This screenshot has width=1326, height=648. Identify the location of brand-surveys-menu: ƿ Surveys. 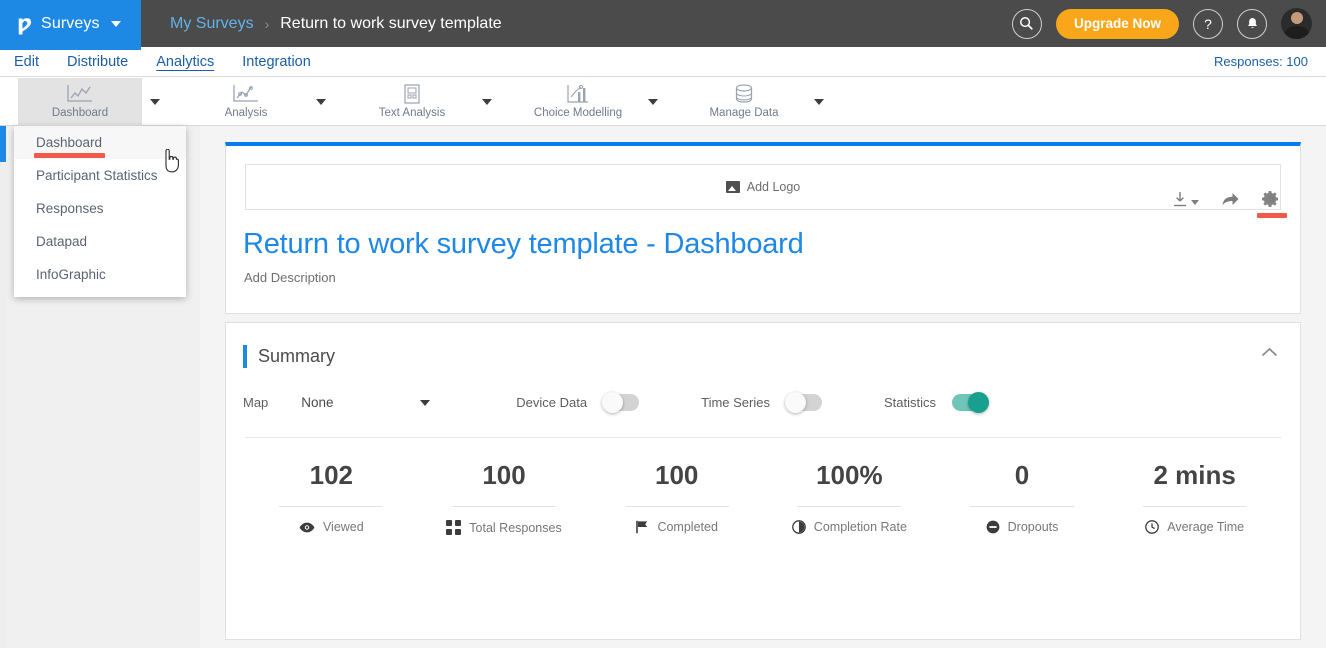
(70, 23).